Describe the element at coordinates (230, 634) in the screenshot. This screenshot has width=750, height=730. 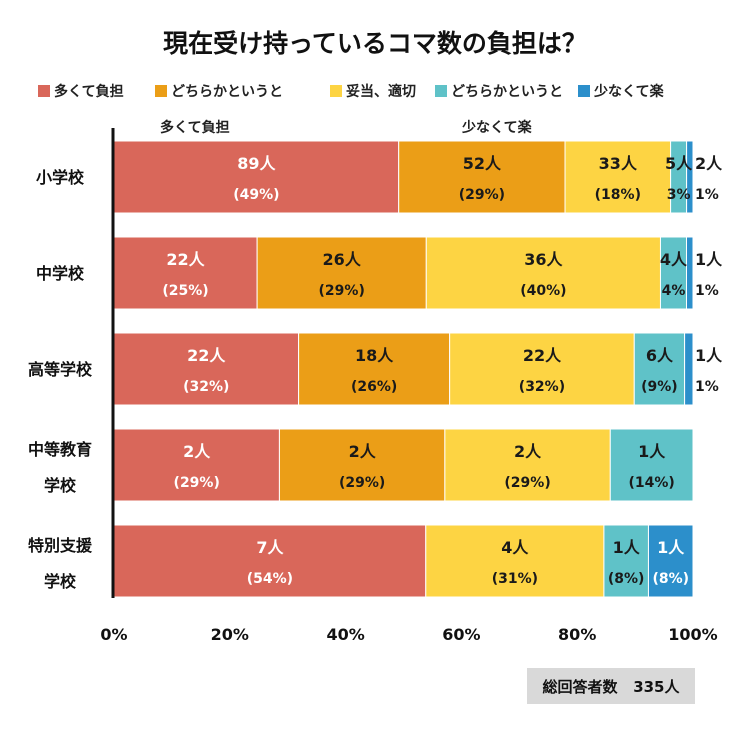
I see `x-tick-label: 20%` at that location.